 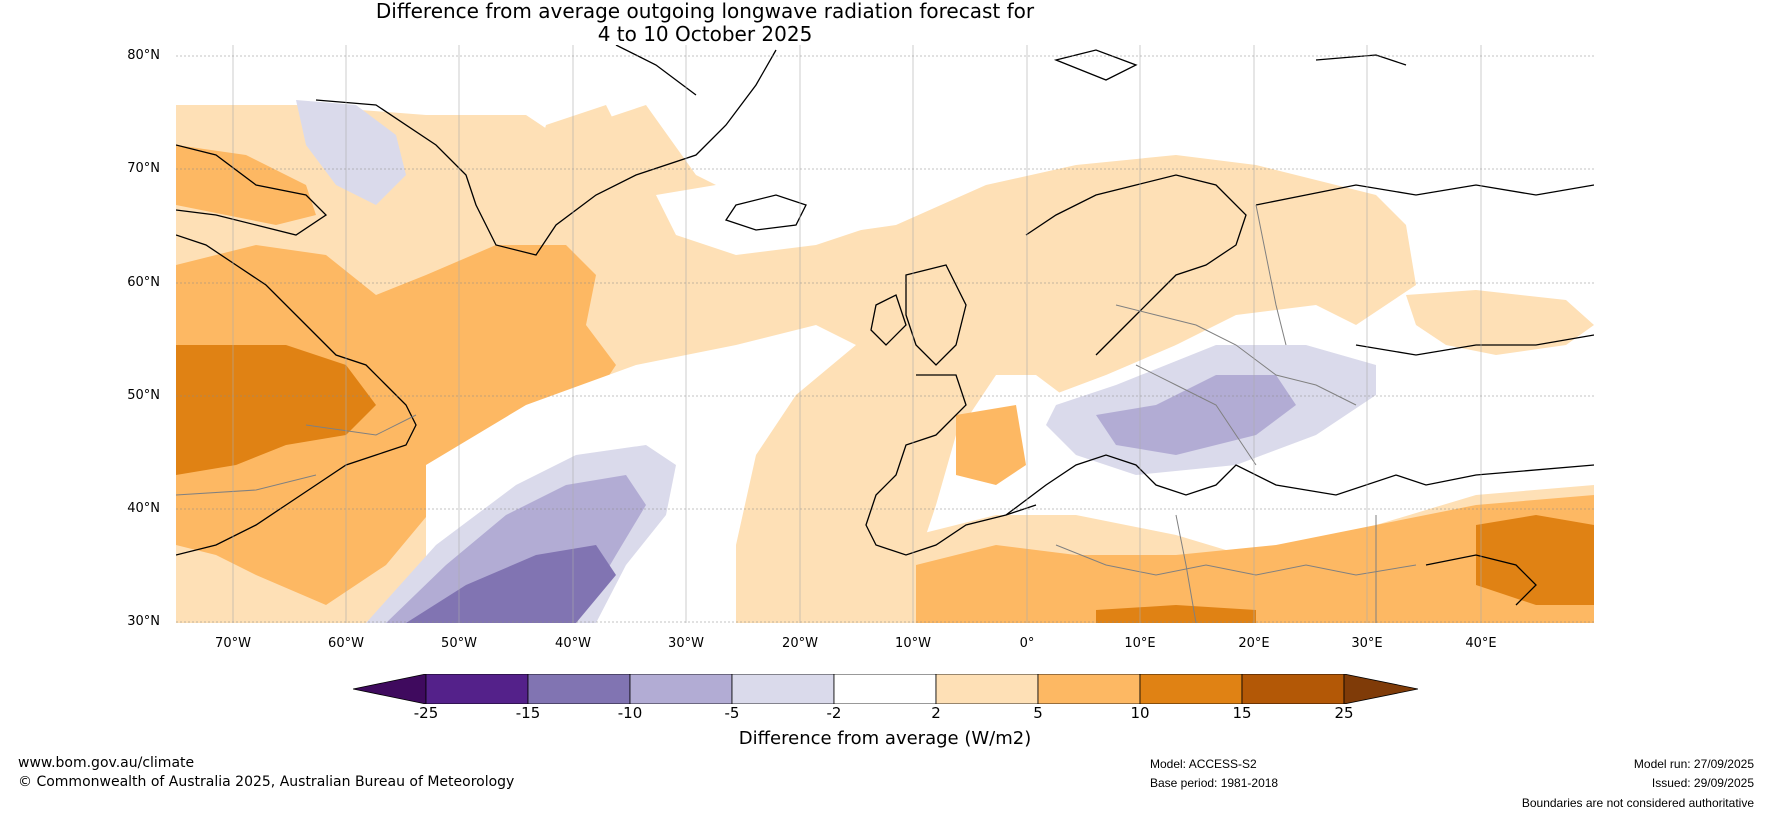 What do you see at coordinates (246, 185) in the screenshot?
I see `anomaly-region-labrador-orange` at bounding box center [246, 185].